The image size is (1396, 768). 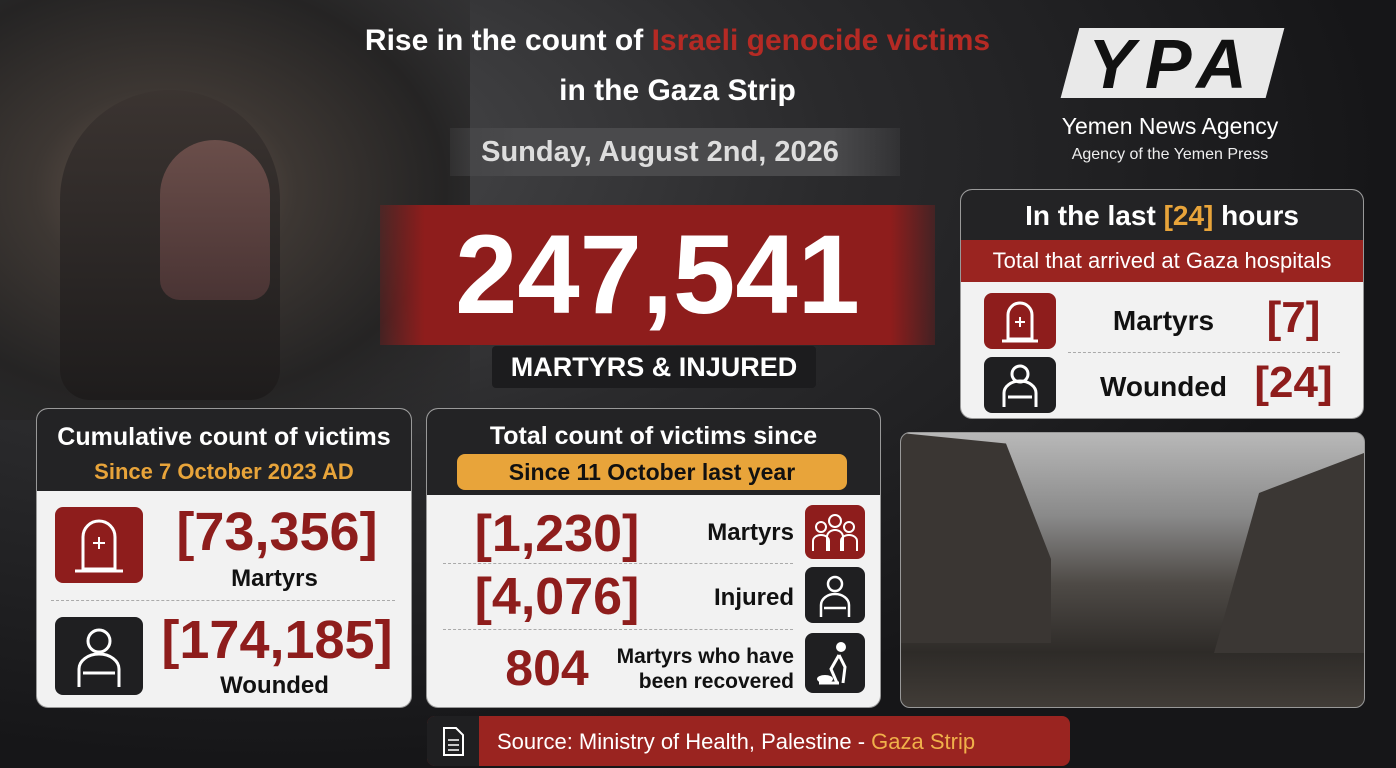 I want to click on title-highlight: Israeli genocide victims, so click(x=821, y=40).